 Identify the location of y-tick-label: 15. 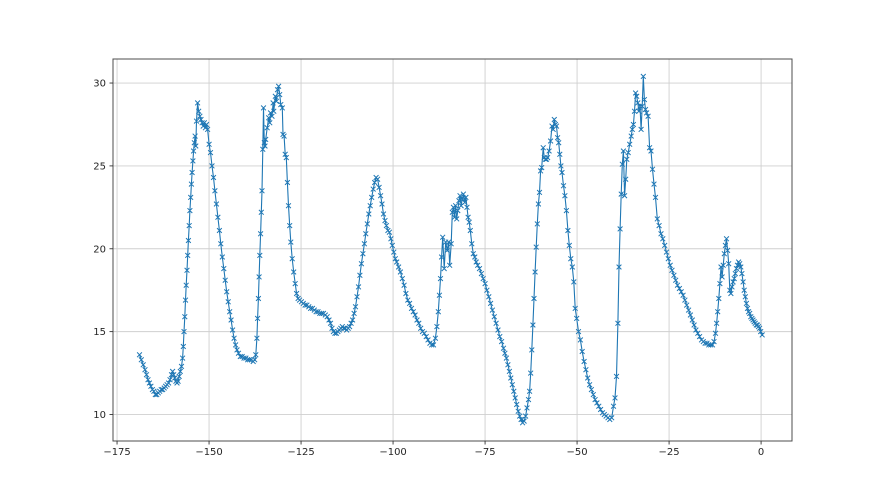
(99, 332).